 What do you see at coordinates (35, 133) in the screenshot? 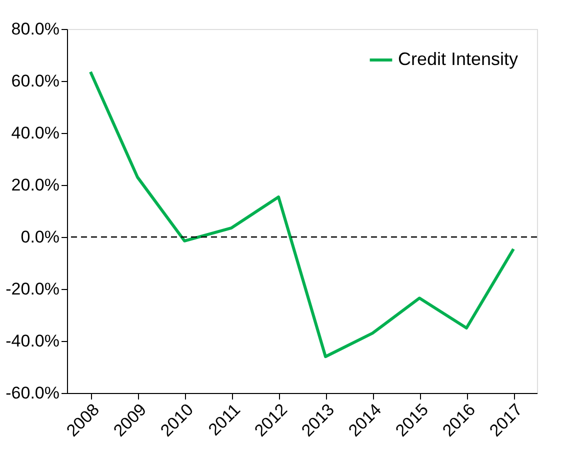
I see `y-tick-label: 40.0%` at bounding box center [35, 133].